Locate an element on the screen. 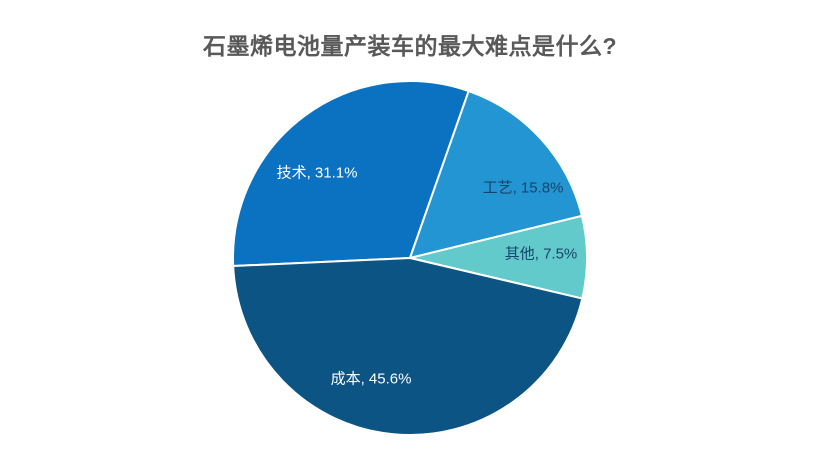  pie-slice-label-technology: 技术, 31.1% is located at coordinates (317, 173).